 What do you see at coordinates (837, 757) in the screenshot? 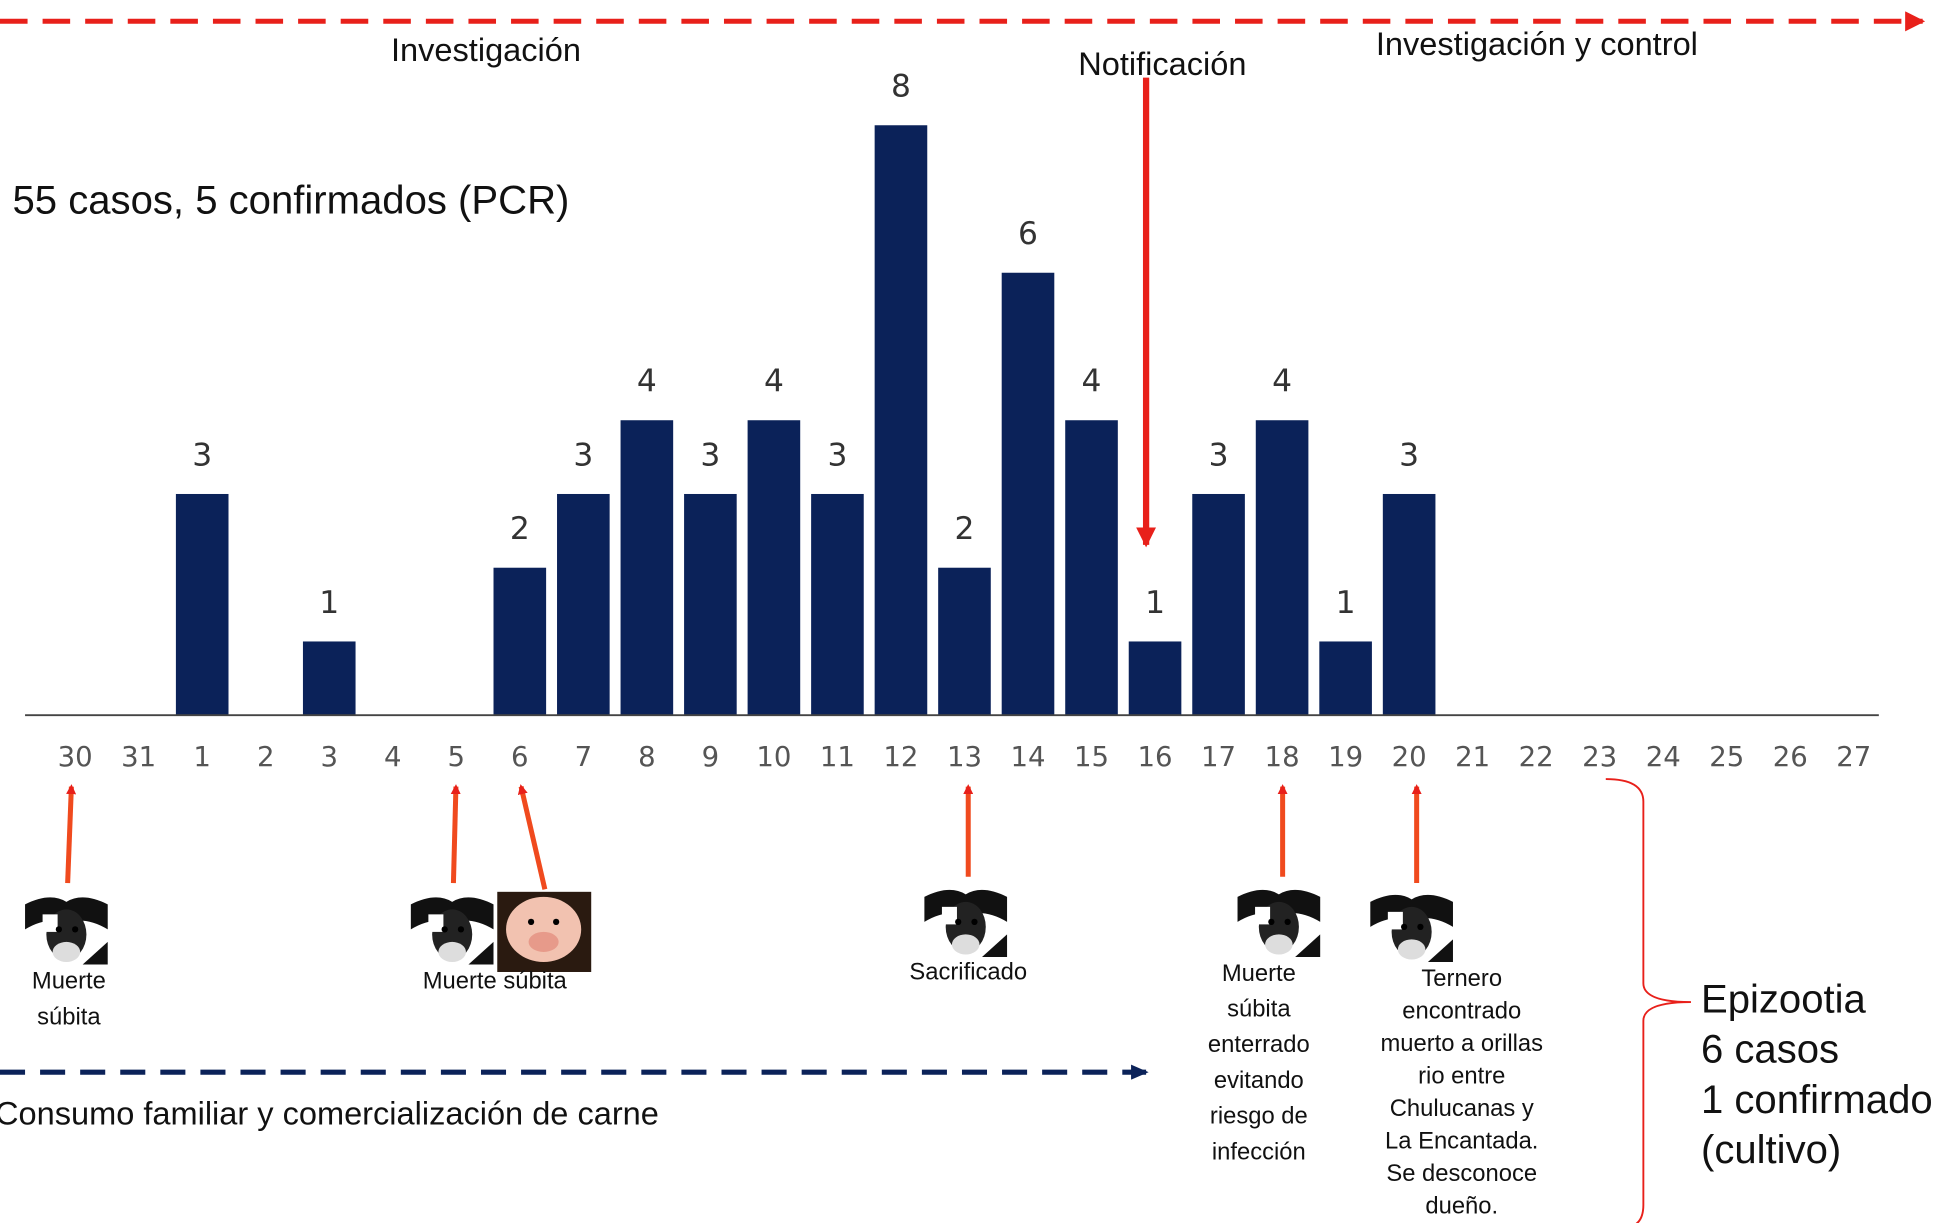
I see `x-tick-label: 11` at bounding box center [837, 757].